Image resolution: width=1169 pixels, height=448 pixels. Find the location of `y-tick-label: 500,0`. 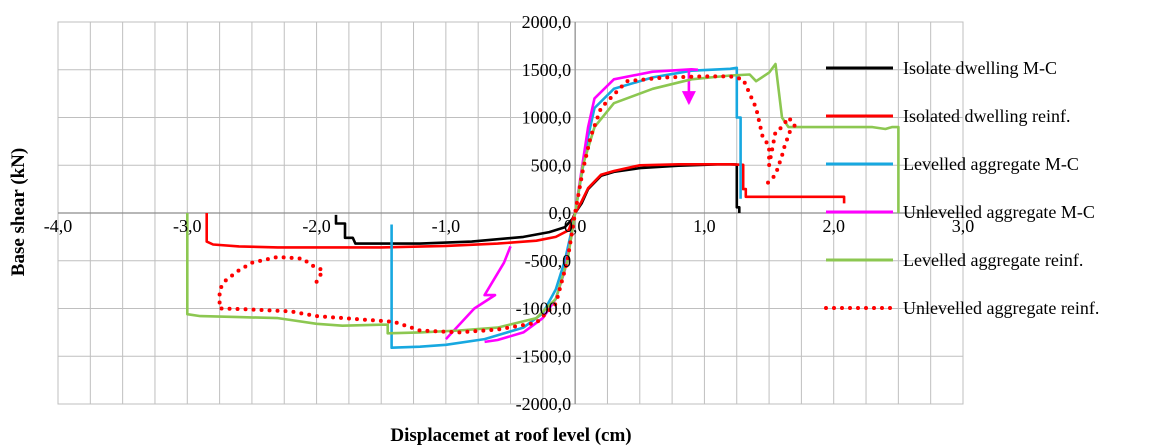

y-tick-label: 500,0 is located at coordinates (551, 165).